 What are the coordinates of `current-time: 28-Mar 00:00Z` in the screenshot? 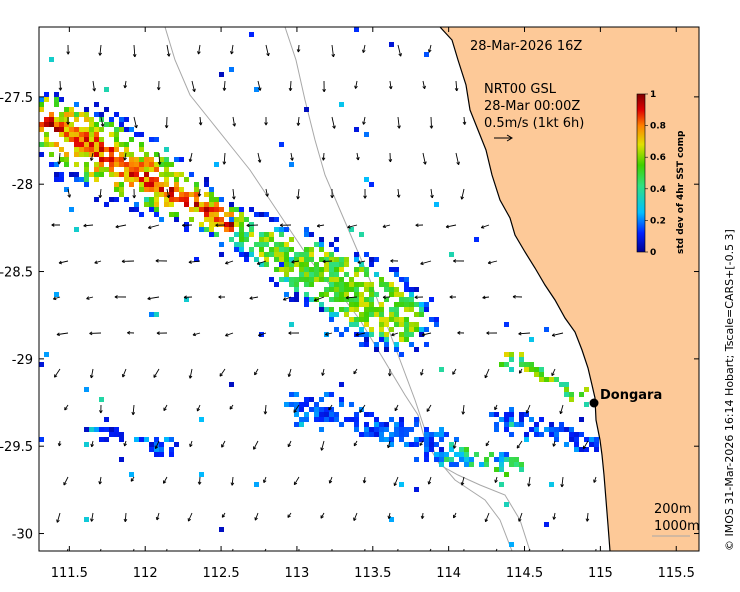 It's located at (532, 106).